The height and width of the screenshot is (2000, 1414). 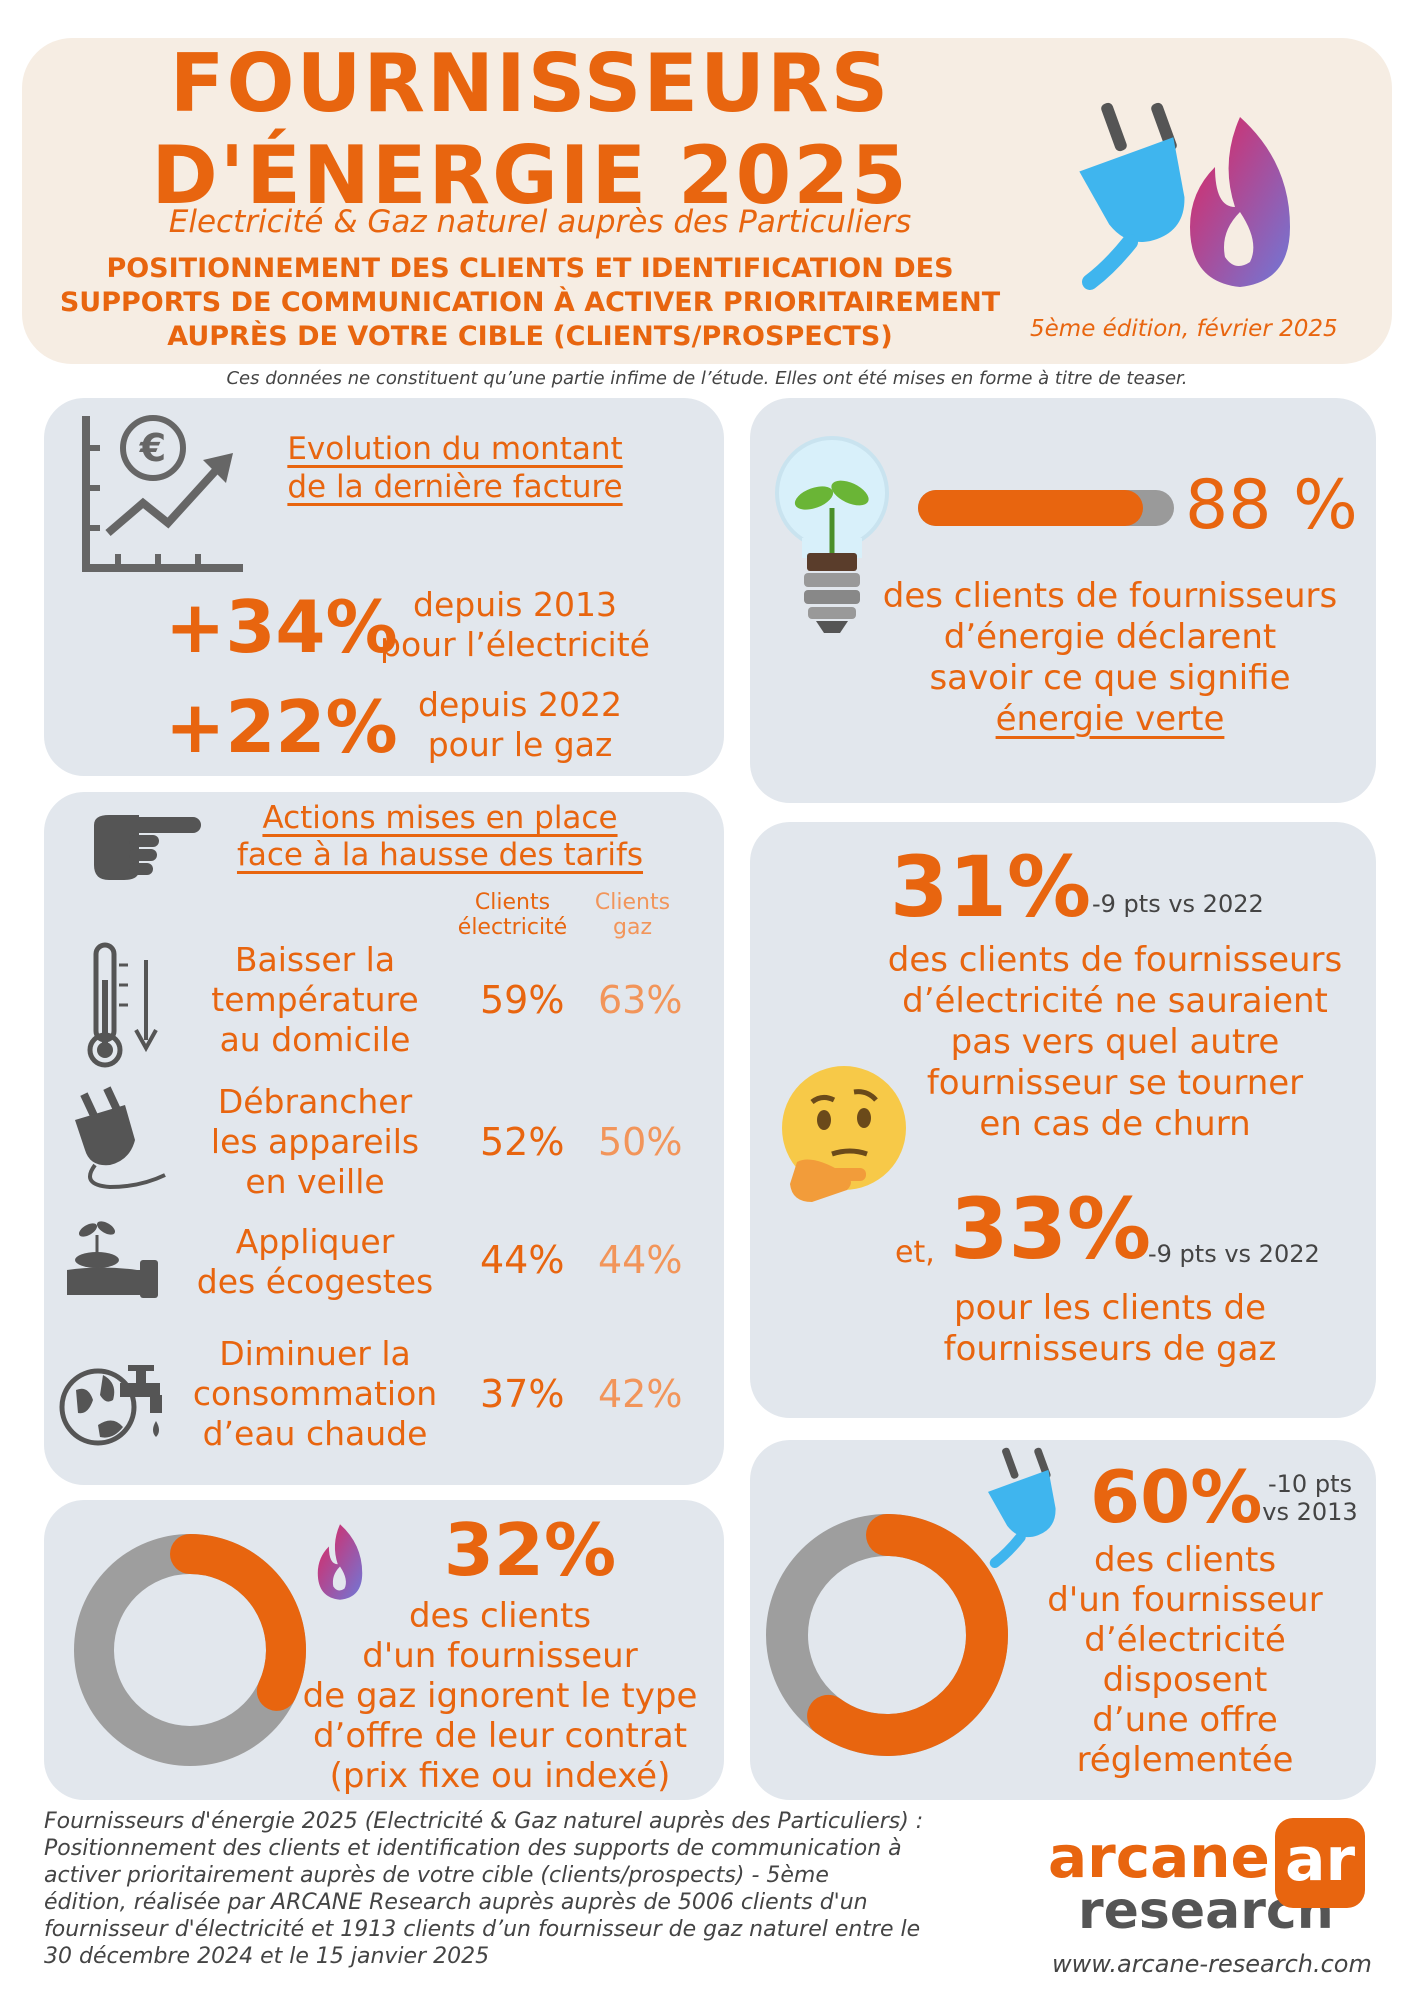 I want to click on green-progress-track, so click(x=1046, y=508).